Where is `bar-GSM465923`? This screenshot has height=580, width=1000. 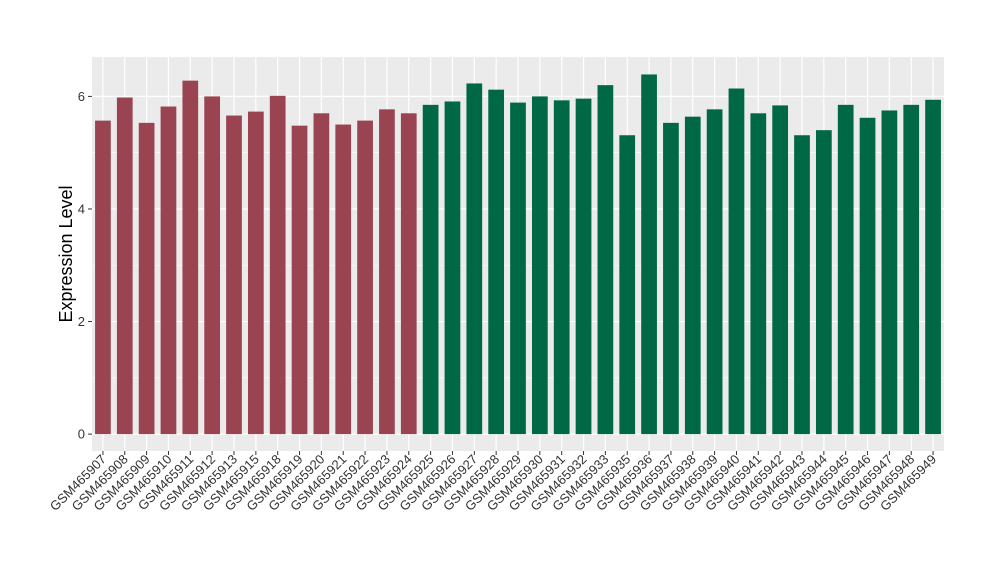
bar-GSM465923 is located at coordinates (387, 272).